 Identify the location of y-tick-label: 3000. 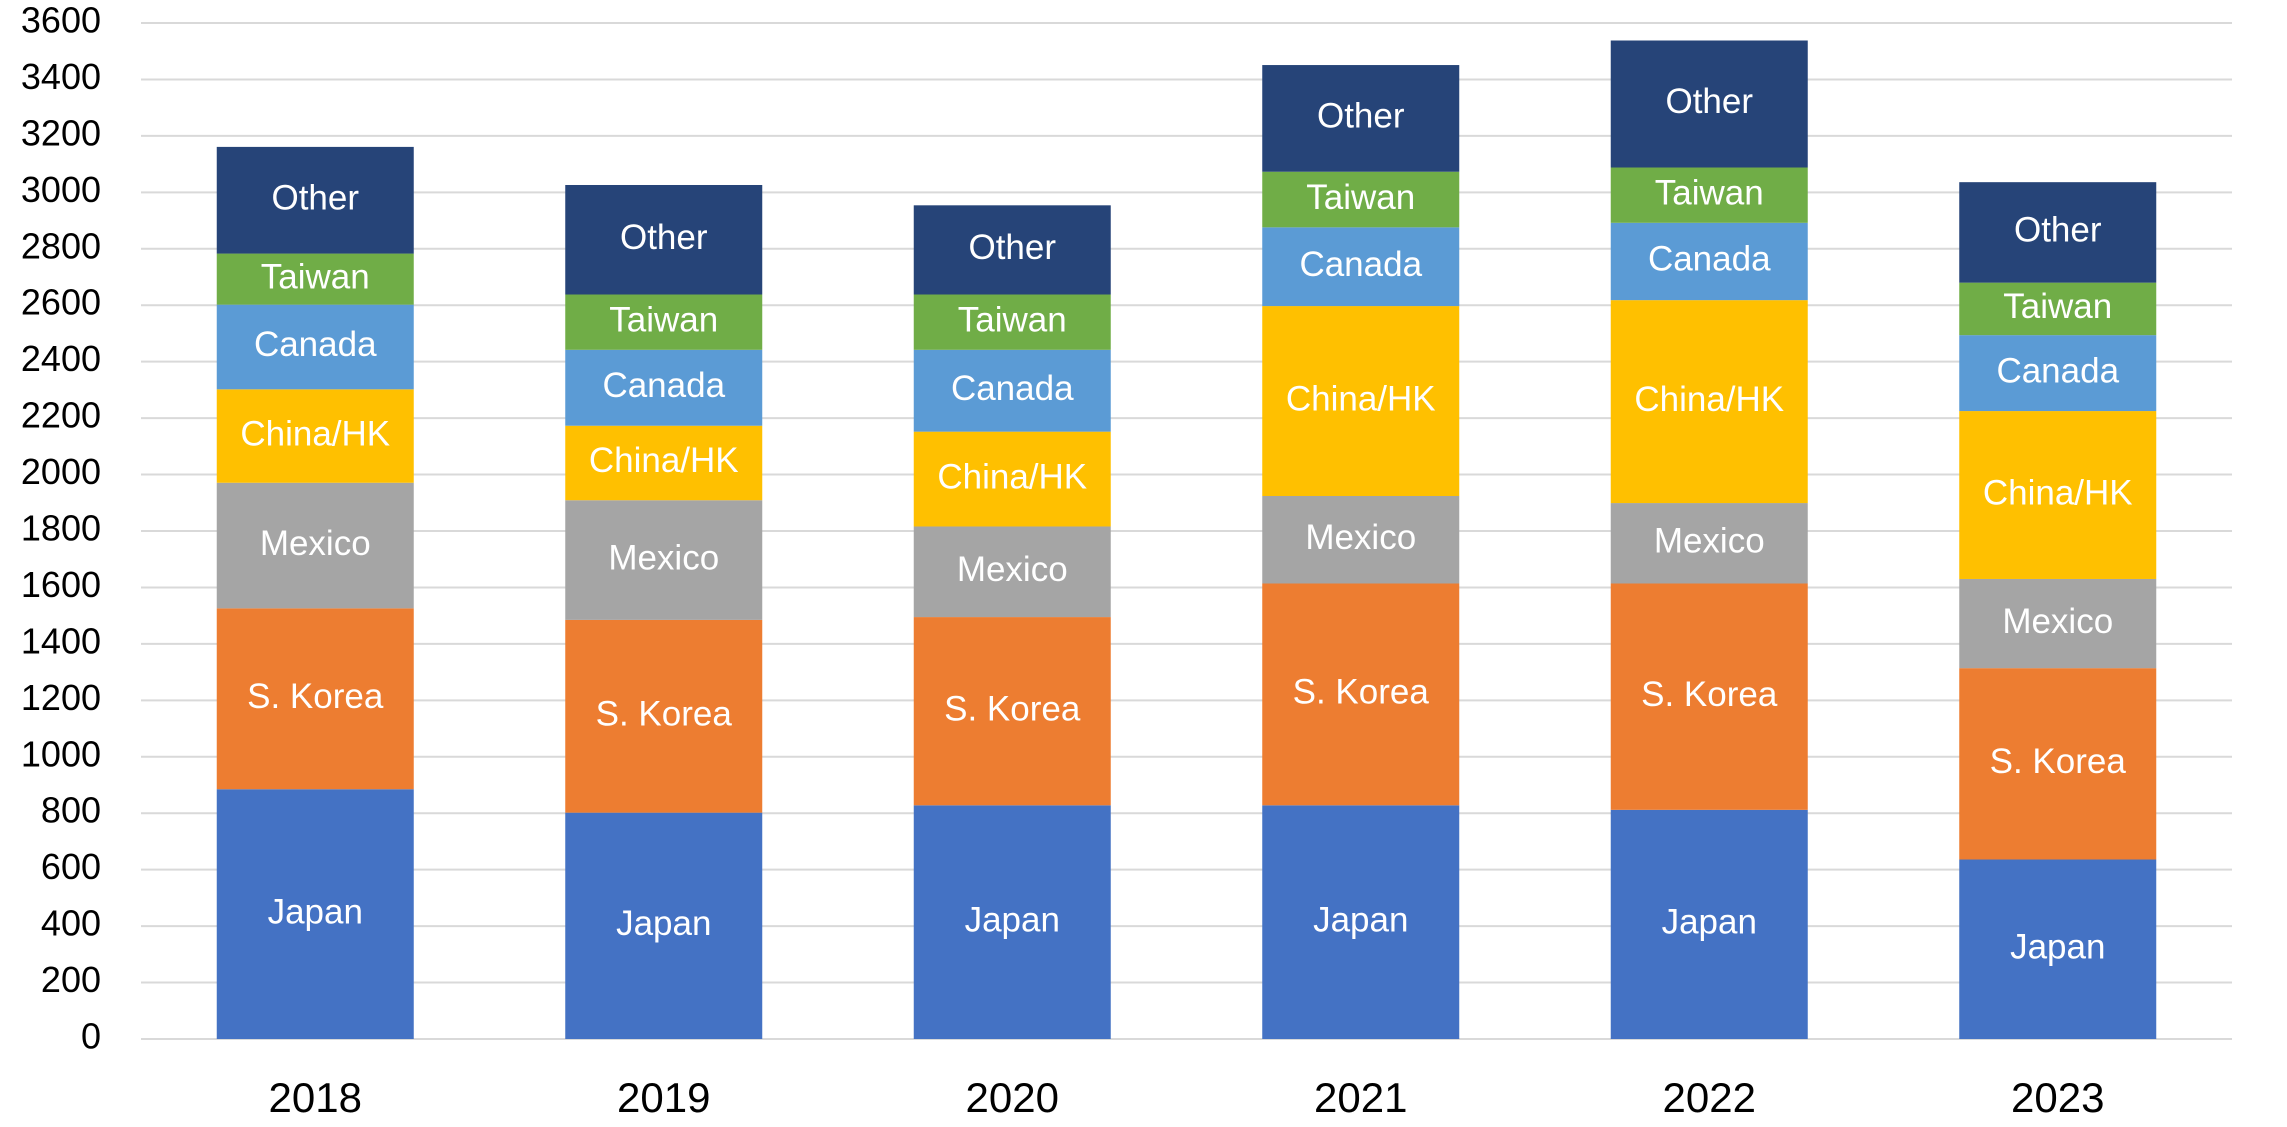
(61, 189).